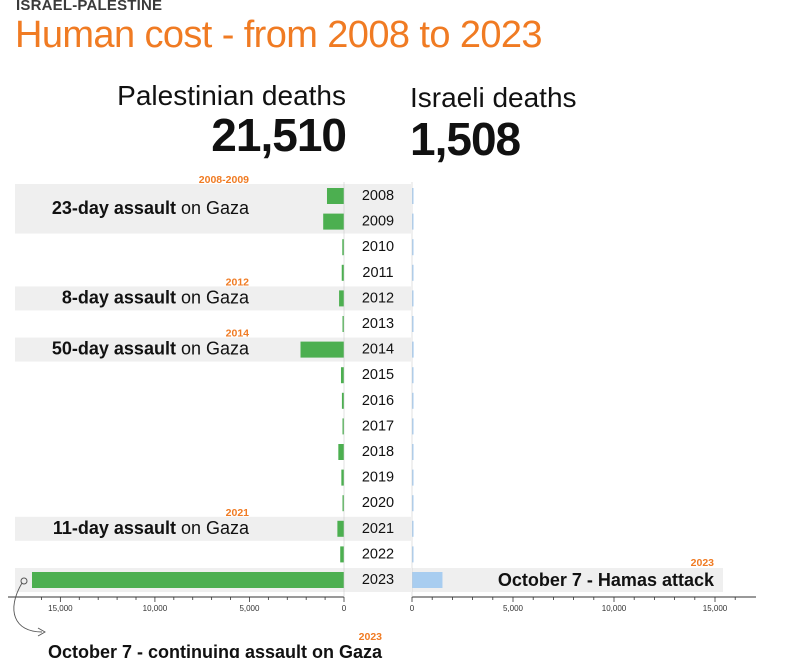  I want to click on year-label-2011: 2011, so click(377, 273).